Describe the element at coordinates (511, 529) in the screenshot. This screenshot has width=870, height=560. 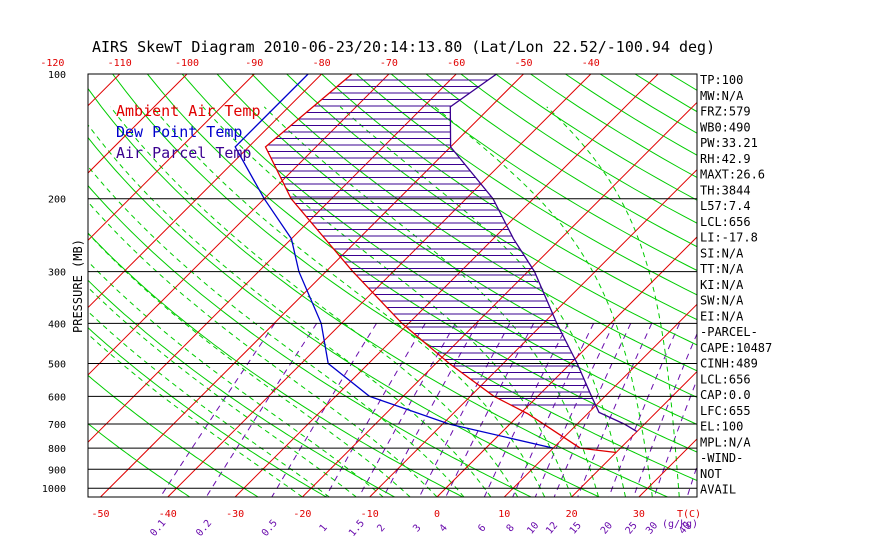
I see `mixing-ratio-label: 8` at that location.